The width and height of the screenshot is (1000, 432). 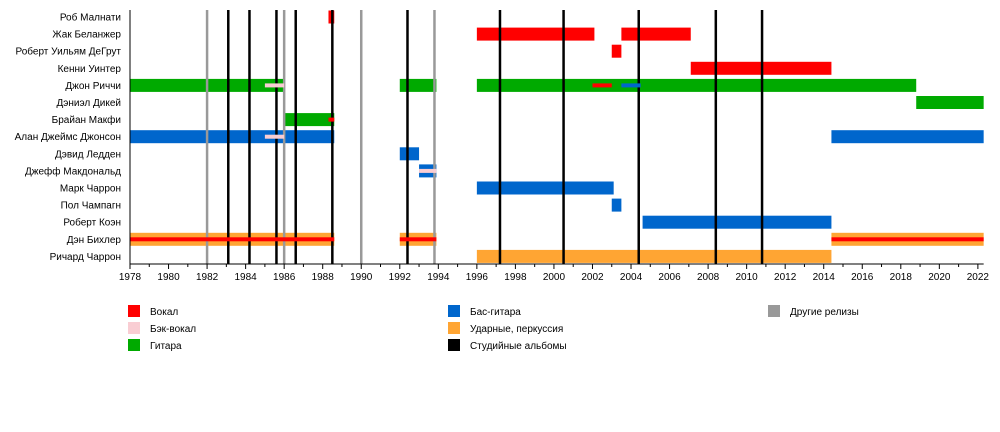 I want to click on member-label: Алан Джеймс Джонсон, so click(x=68, y=137).